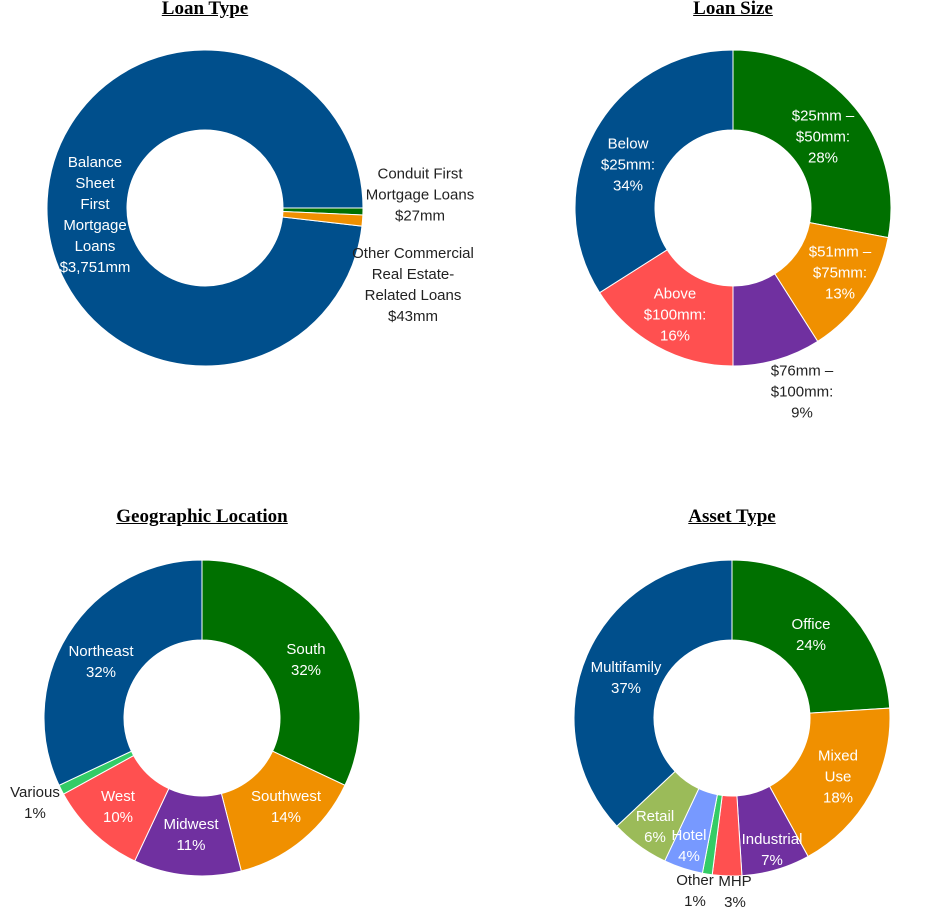 Image resolution: width=929 pixels, height=916 pixels. What do you see at coordinates (823, 158) in the screenshot?
I see `value-label: 28%` at bounding box center [823, 158].